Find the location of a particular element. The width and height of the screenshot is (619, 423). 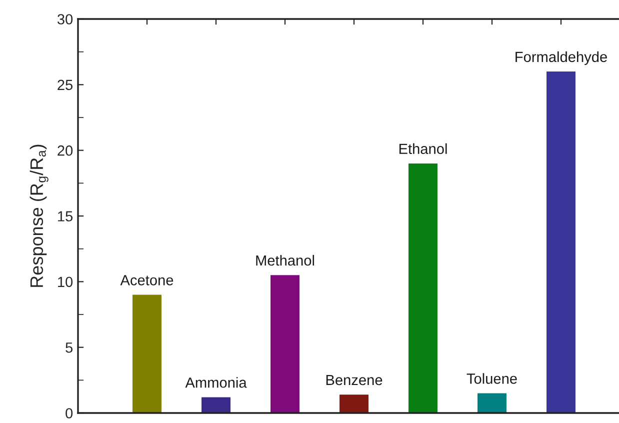

y-tick-label: 15 is located at coordinates (65, 216).